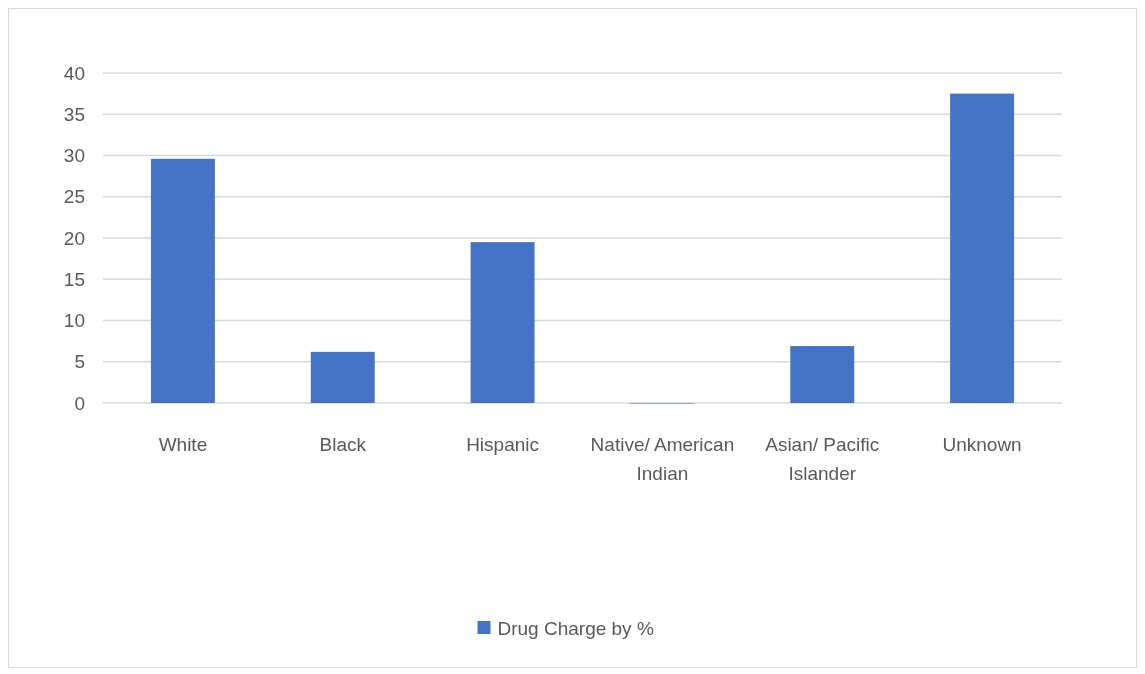 The height and width of the screenshot is (674, 1145). I want to click on x-tick-label: Native/ American Indian, so click(662, 459).